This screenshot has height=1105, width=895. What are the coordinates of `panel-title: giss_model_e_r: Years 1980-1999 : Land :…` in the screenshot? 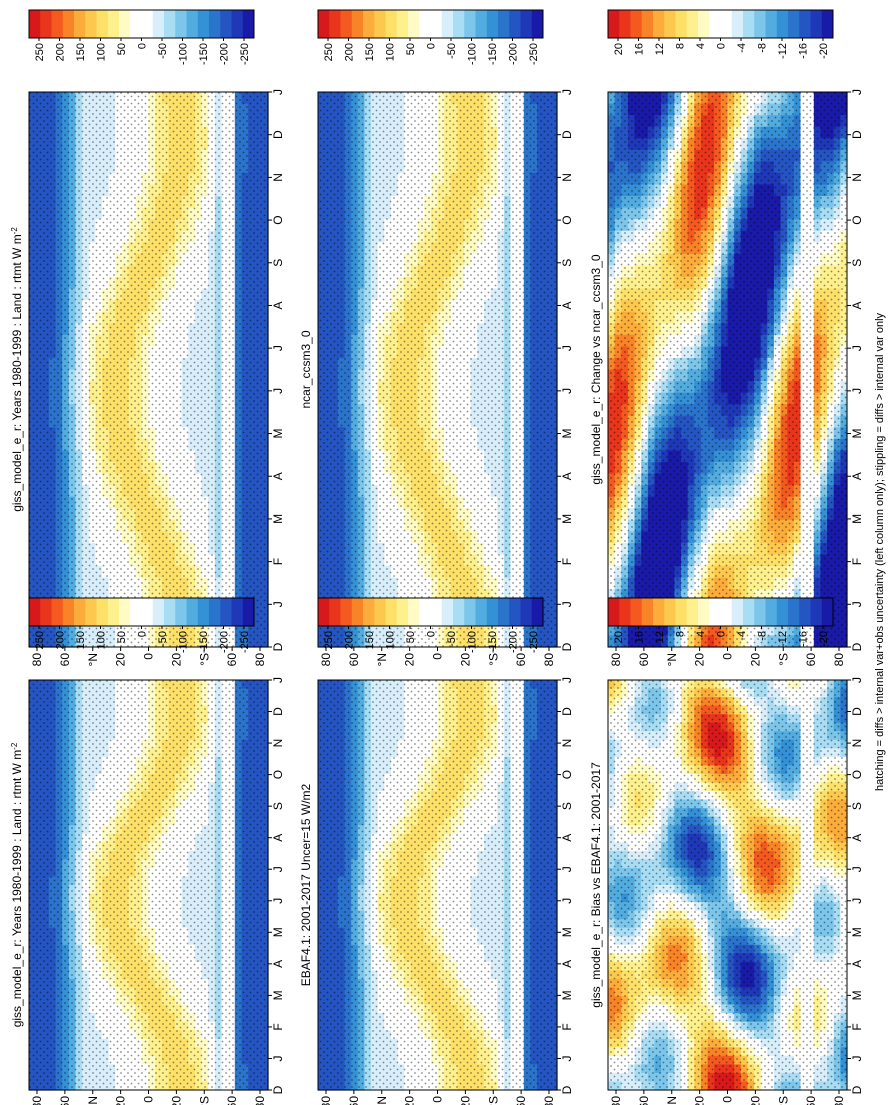 It's located at (17, 369).